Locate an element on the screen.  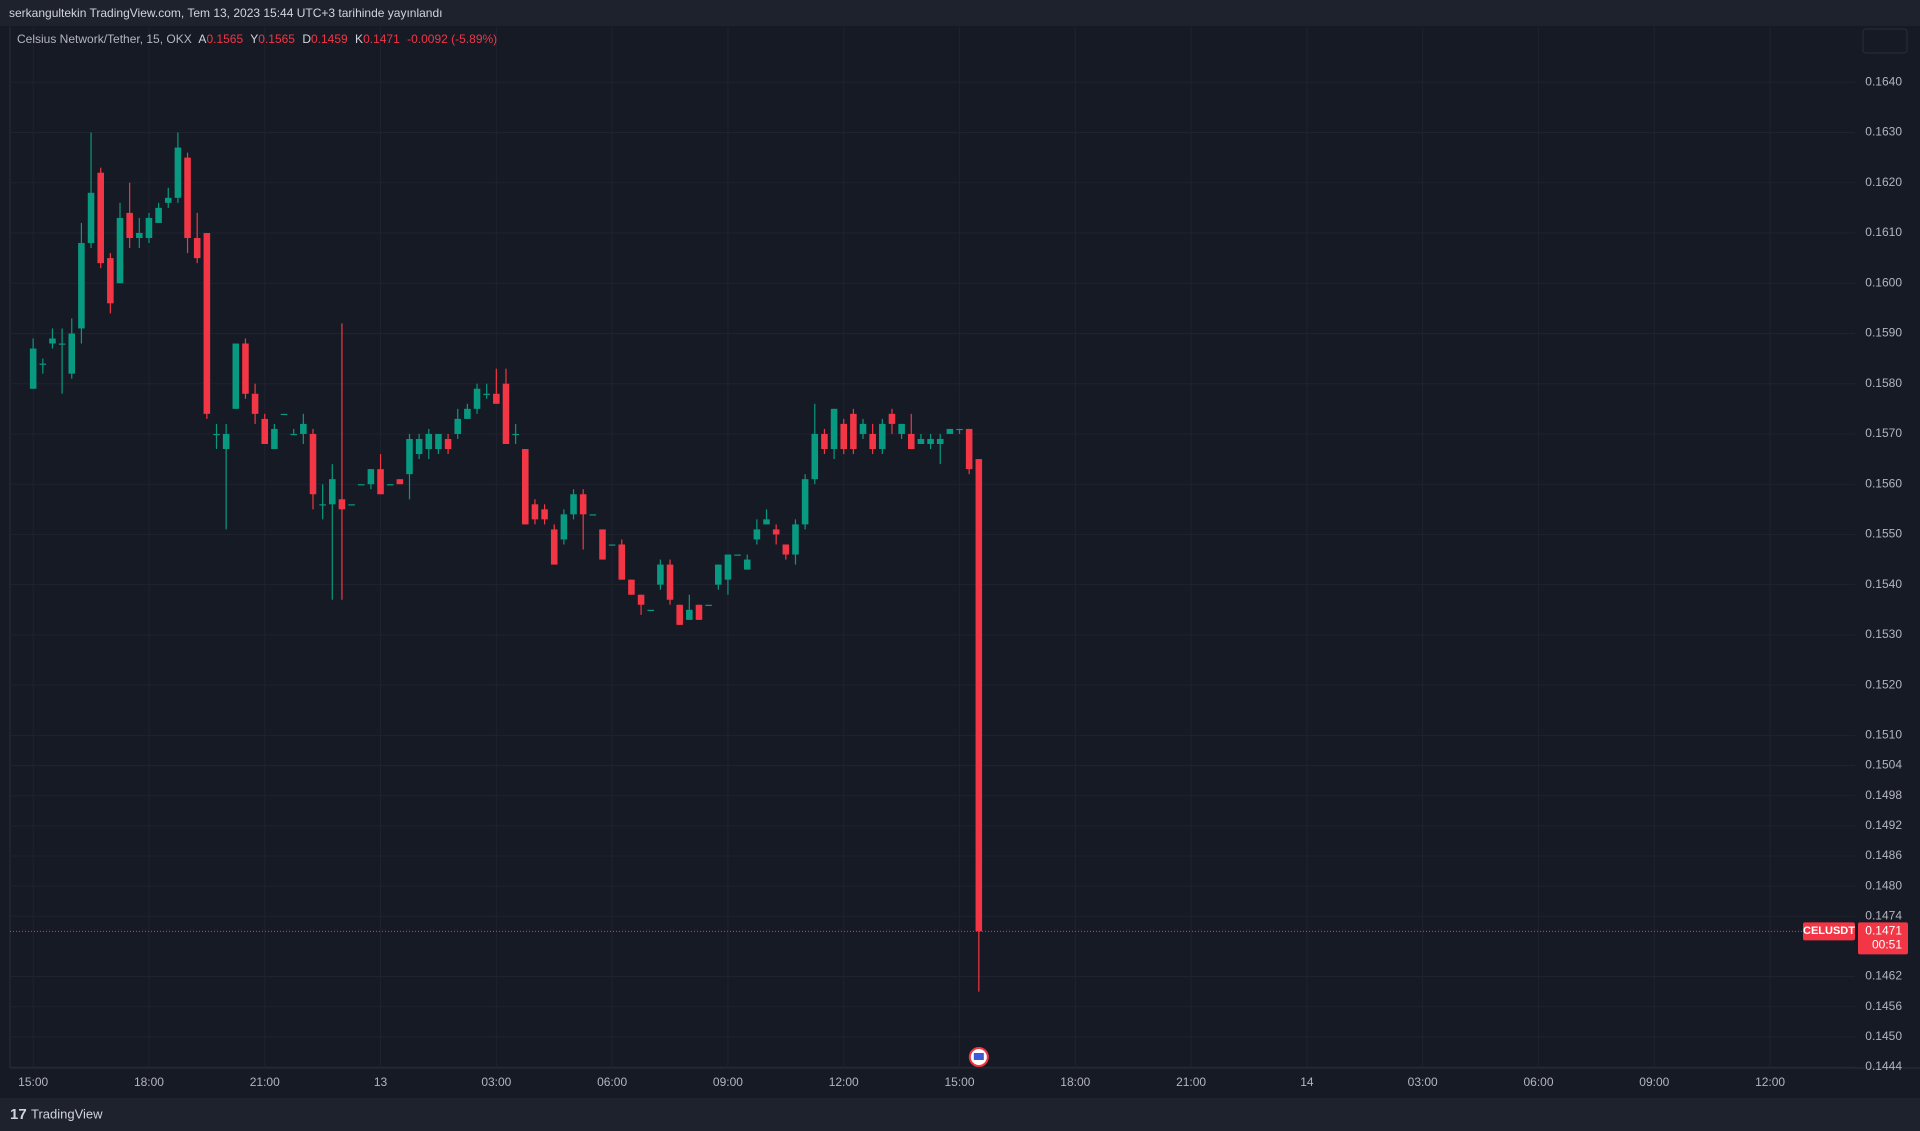
symbol: Celsius Network/Tether, 15, OKX is located at coordinates (104, 39).